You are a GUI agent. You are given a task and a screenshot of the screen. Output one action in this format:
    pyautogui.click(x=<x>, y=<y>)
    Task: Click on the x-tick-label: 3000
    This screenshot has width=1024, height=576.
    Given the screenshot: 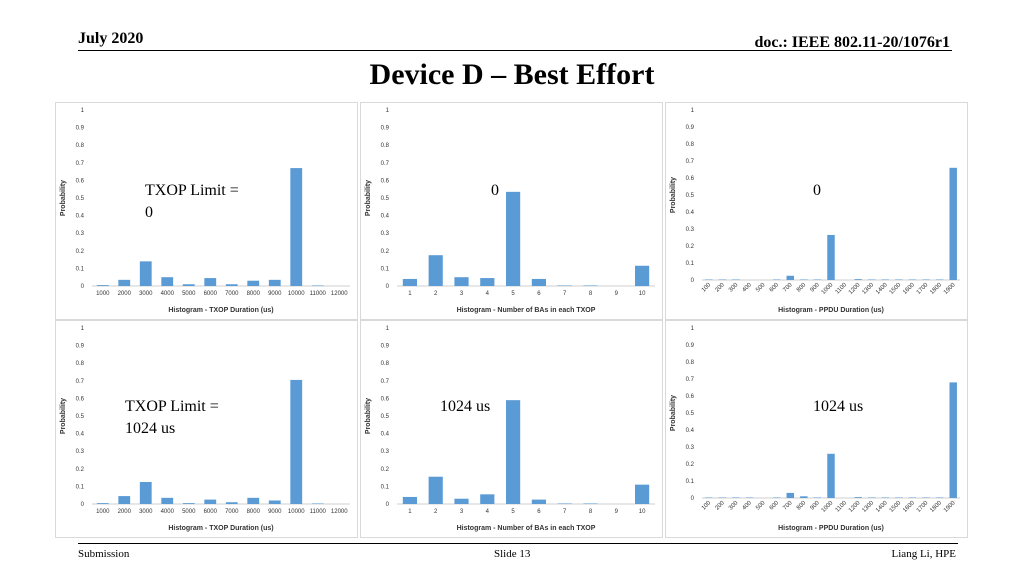 What is the action you would take?
    pyautogui.click(x=146, y=512)
    